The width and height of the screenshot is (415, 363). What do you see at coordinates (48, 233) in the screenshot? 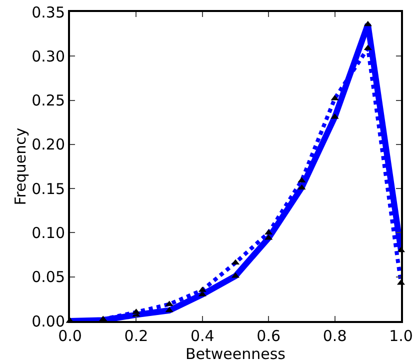
I see `y-tick-label: 0.10` at bounding box center [48, 233].